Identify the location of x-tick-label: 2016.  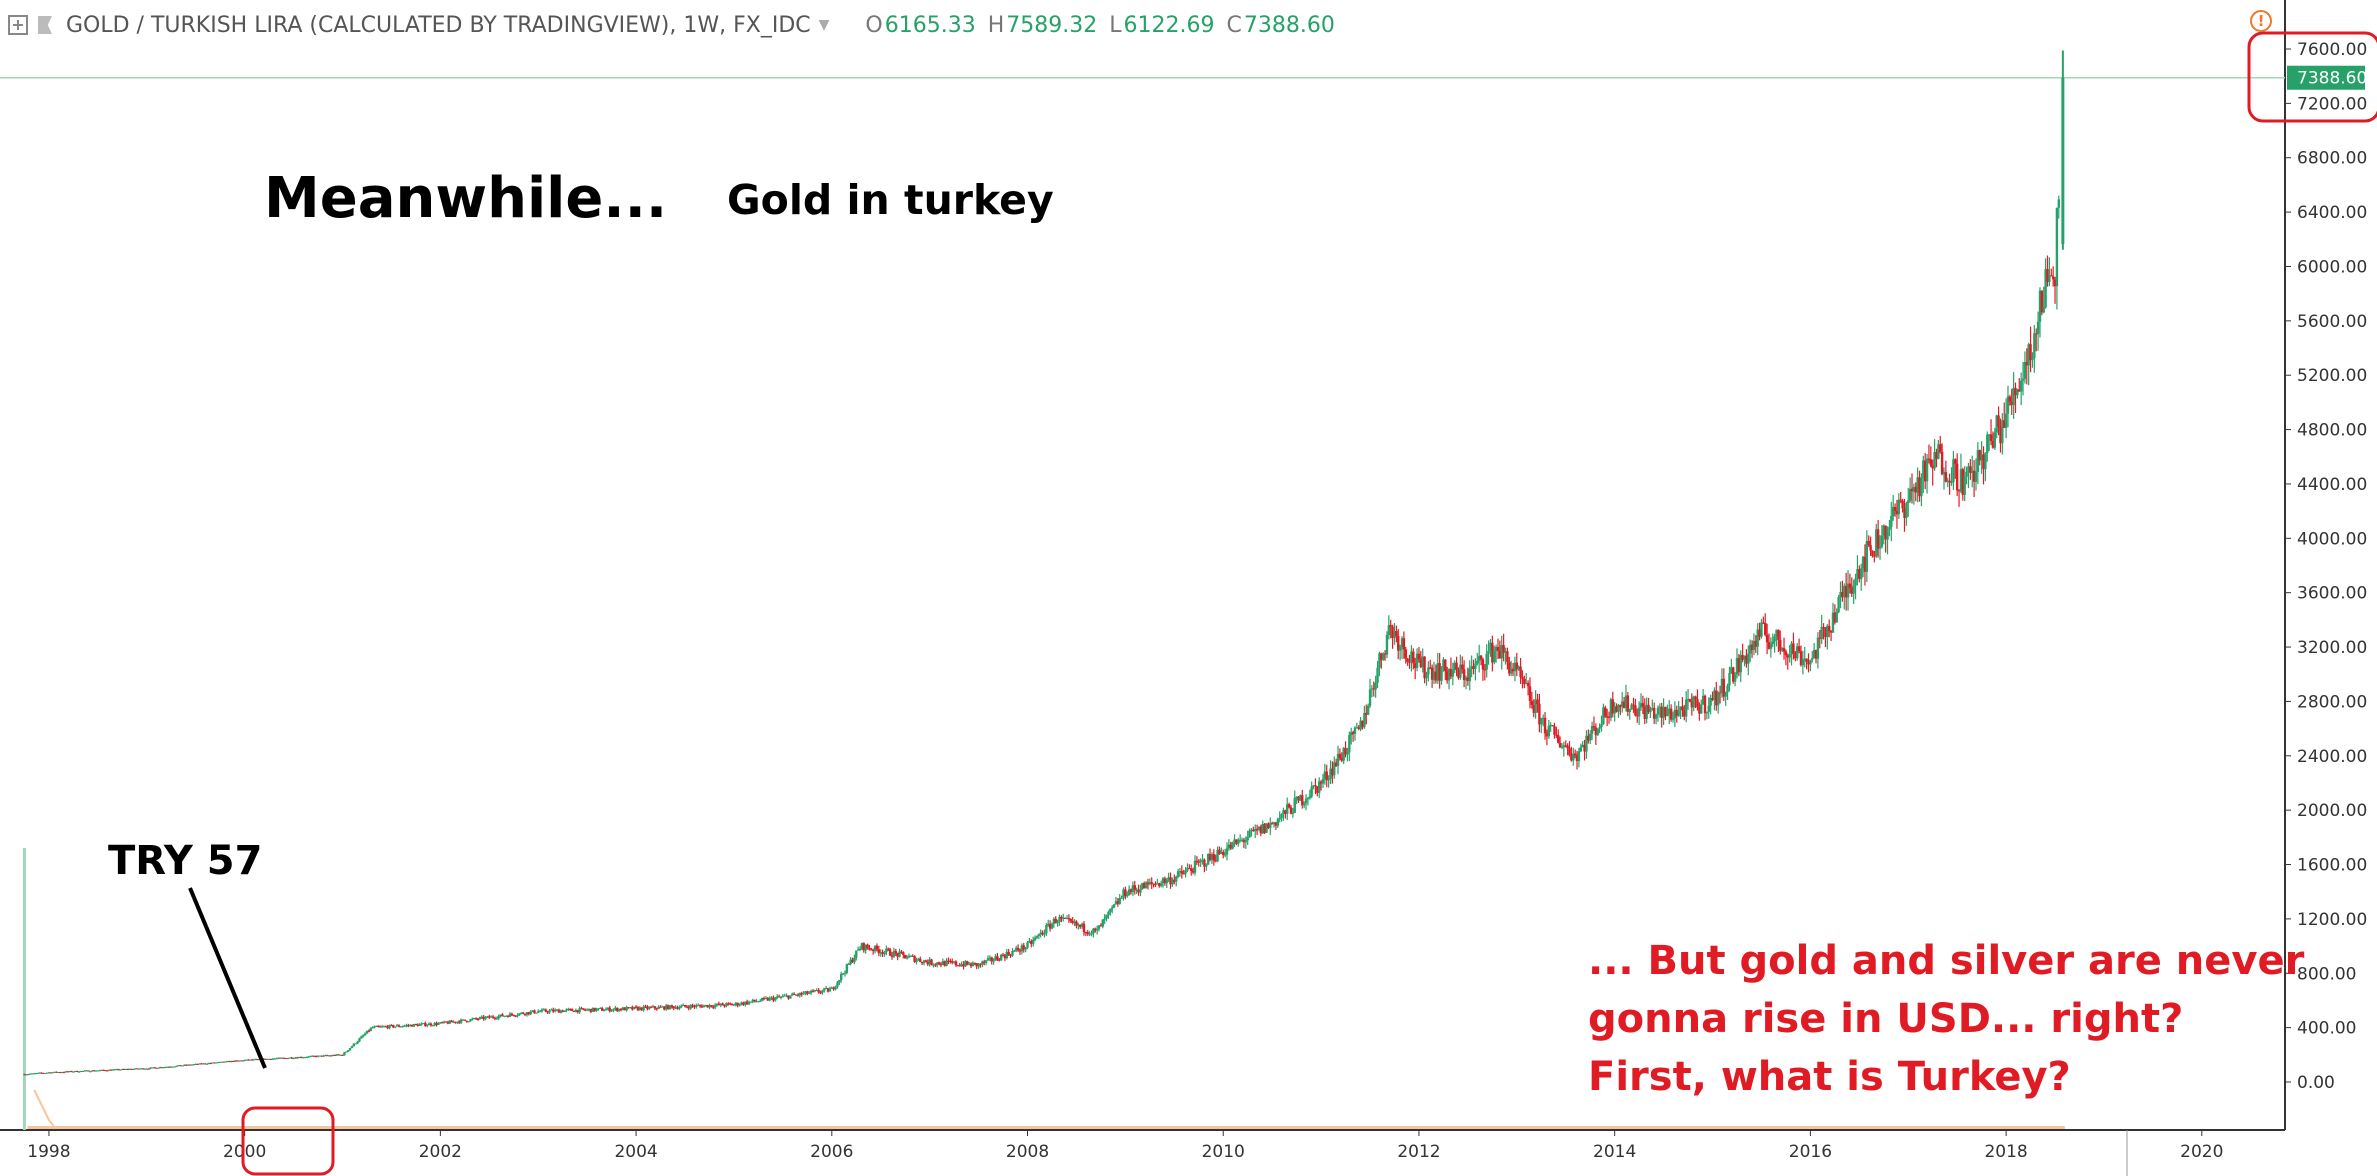
(1810, 1152).